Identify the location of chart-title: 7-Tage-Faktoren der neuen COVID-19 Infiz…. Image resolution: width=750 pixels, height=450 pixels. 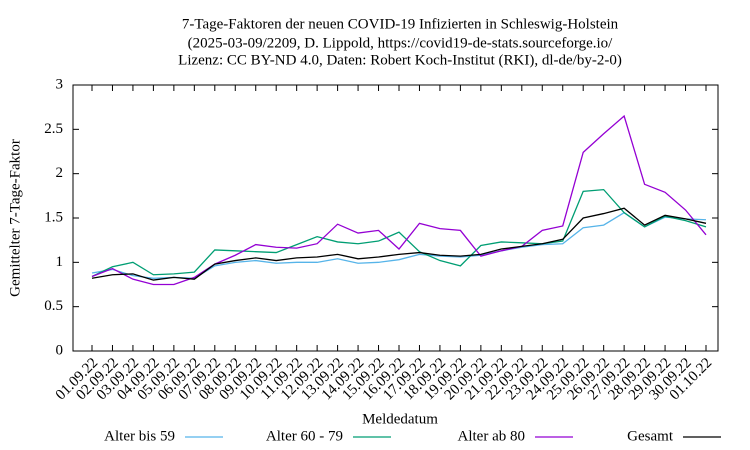
(400, 24).